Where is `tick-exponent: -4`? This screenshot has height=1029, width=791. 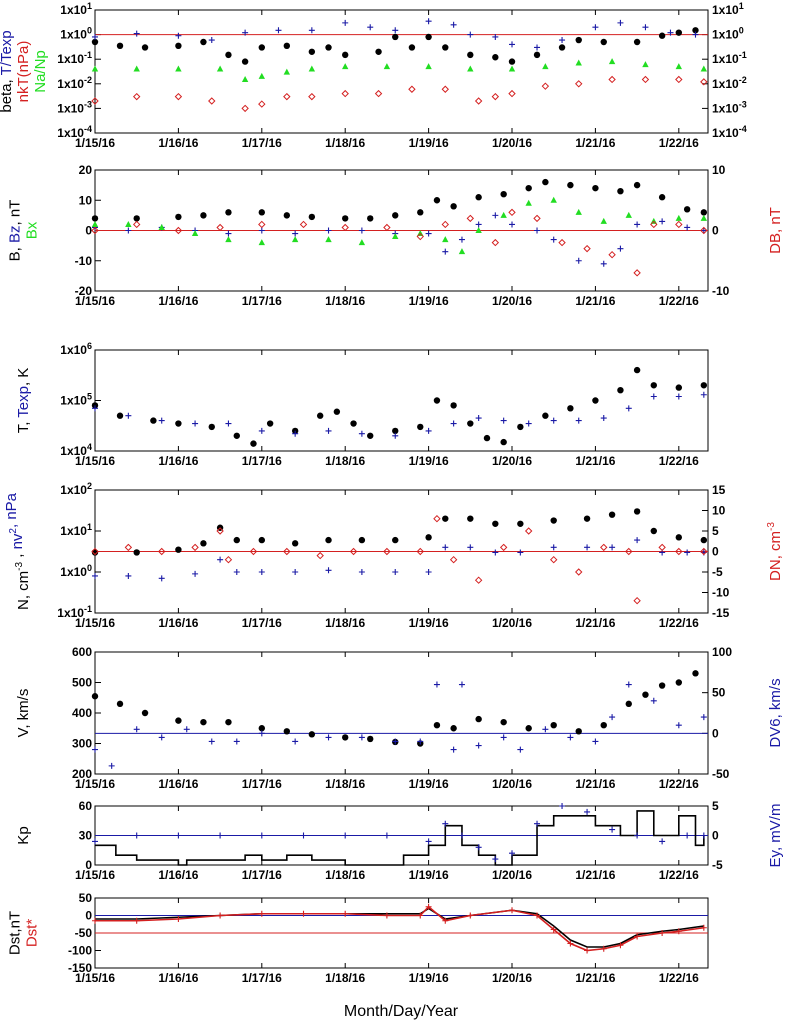
tick-exponent: -4 is located at coordinates (743, 129).